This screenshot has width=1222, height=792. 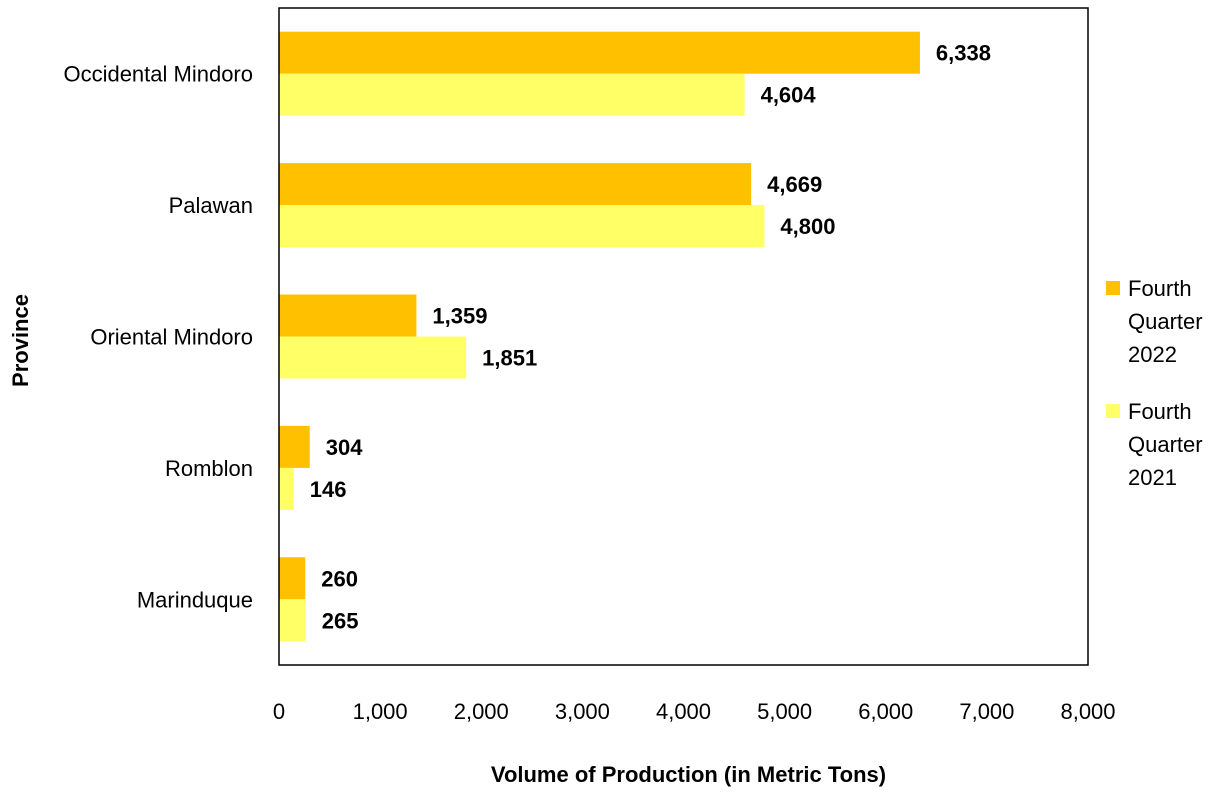 I want to click on x-tick-label: 6,000, so click(x=885, y=711).